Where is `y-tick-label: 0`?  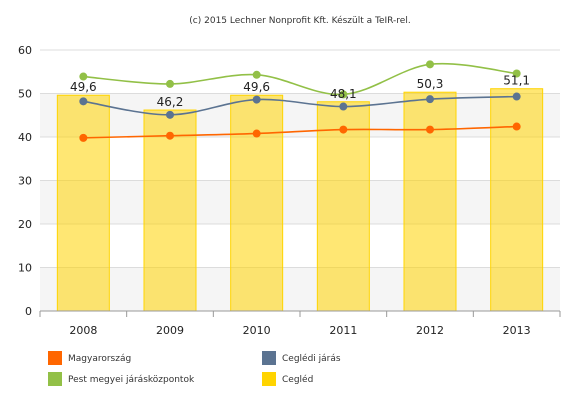 y-tick-label: 0 is located at coordinates (28, 311).